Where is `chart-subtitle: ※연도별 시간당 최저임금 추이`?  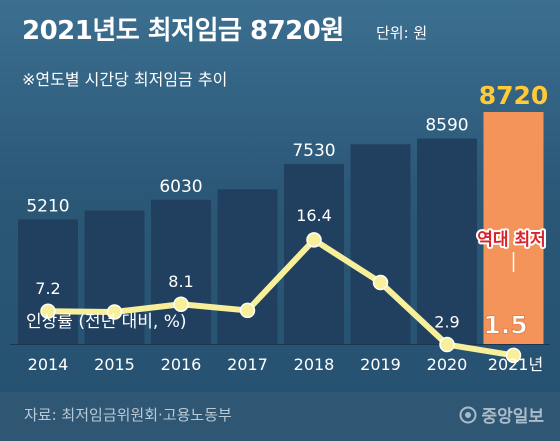 chart-subtitle: ※연도별 시간당 최저임금 추이 is located at coordinates (125, 79).